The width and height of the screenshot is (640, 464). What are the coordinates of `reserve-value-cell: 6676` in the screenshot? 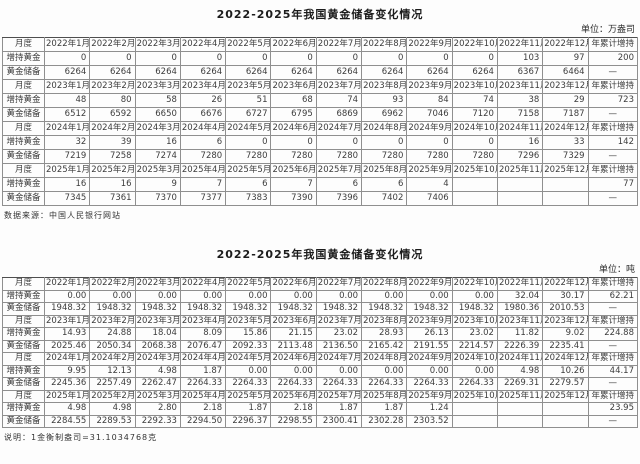 It's located at (203, 114).